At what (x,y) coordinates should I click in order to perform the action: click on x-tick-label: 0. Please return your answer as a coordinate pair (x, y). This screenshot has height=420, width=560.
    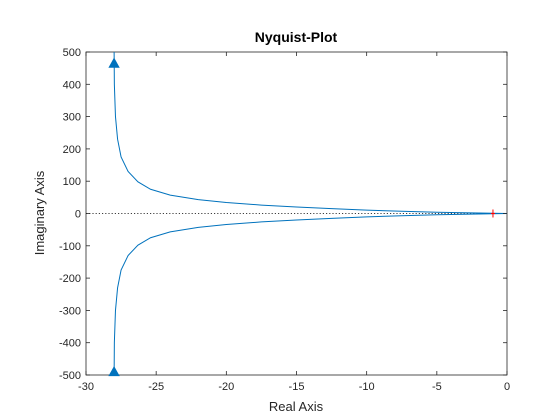
    Looking at the image, I should click on (507, 387).